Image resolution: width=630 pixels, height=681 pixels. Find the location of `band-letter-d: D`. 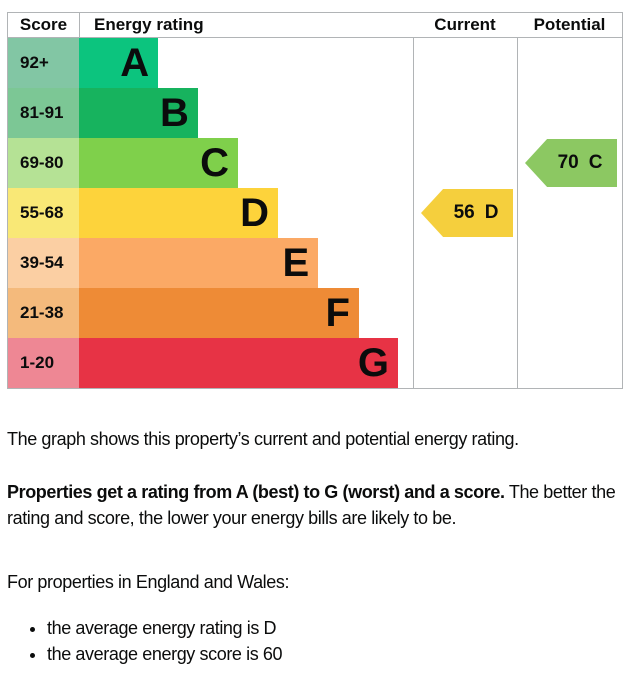

band-letter-d: D is located at coordinates (255, 213).